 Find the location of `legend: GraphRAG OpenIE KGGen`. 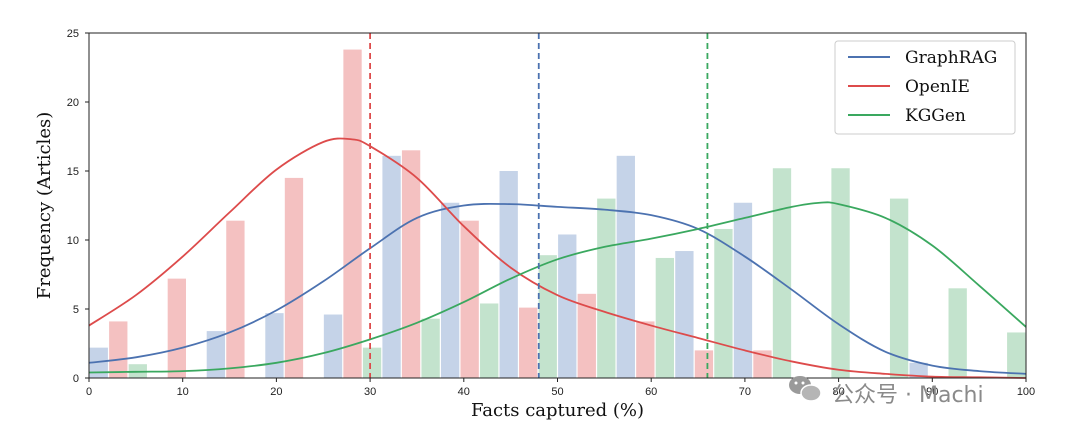

legend: GraphRAG OpenIE KGGen is located at coordinates (925, 87).